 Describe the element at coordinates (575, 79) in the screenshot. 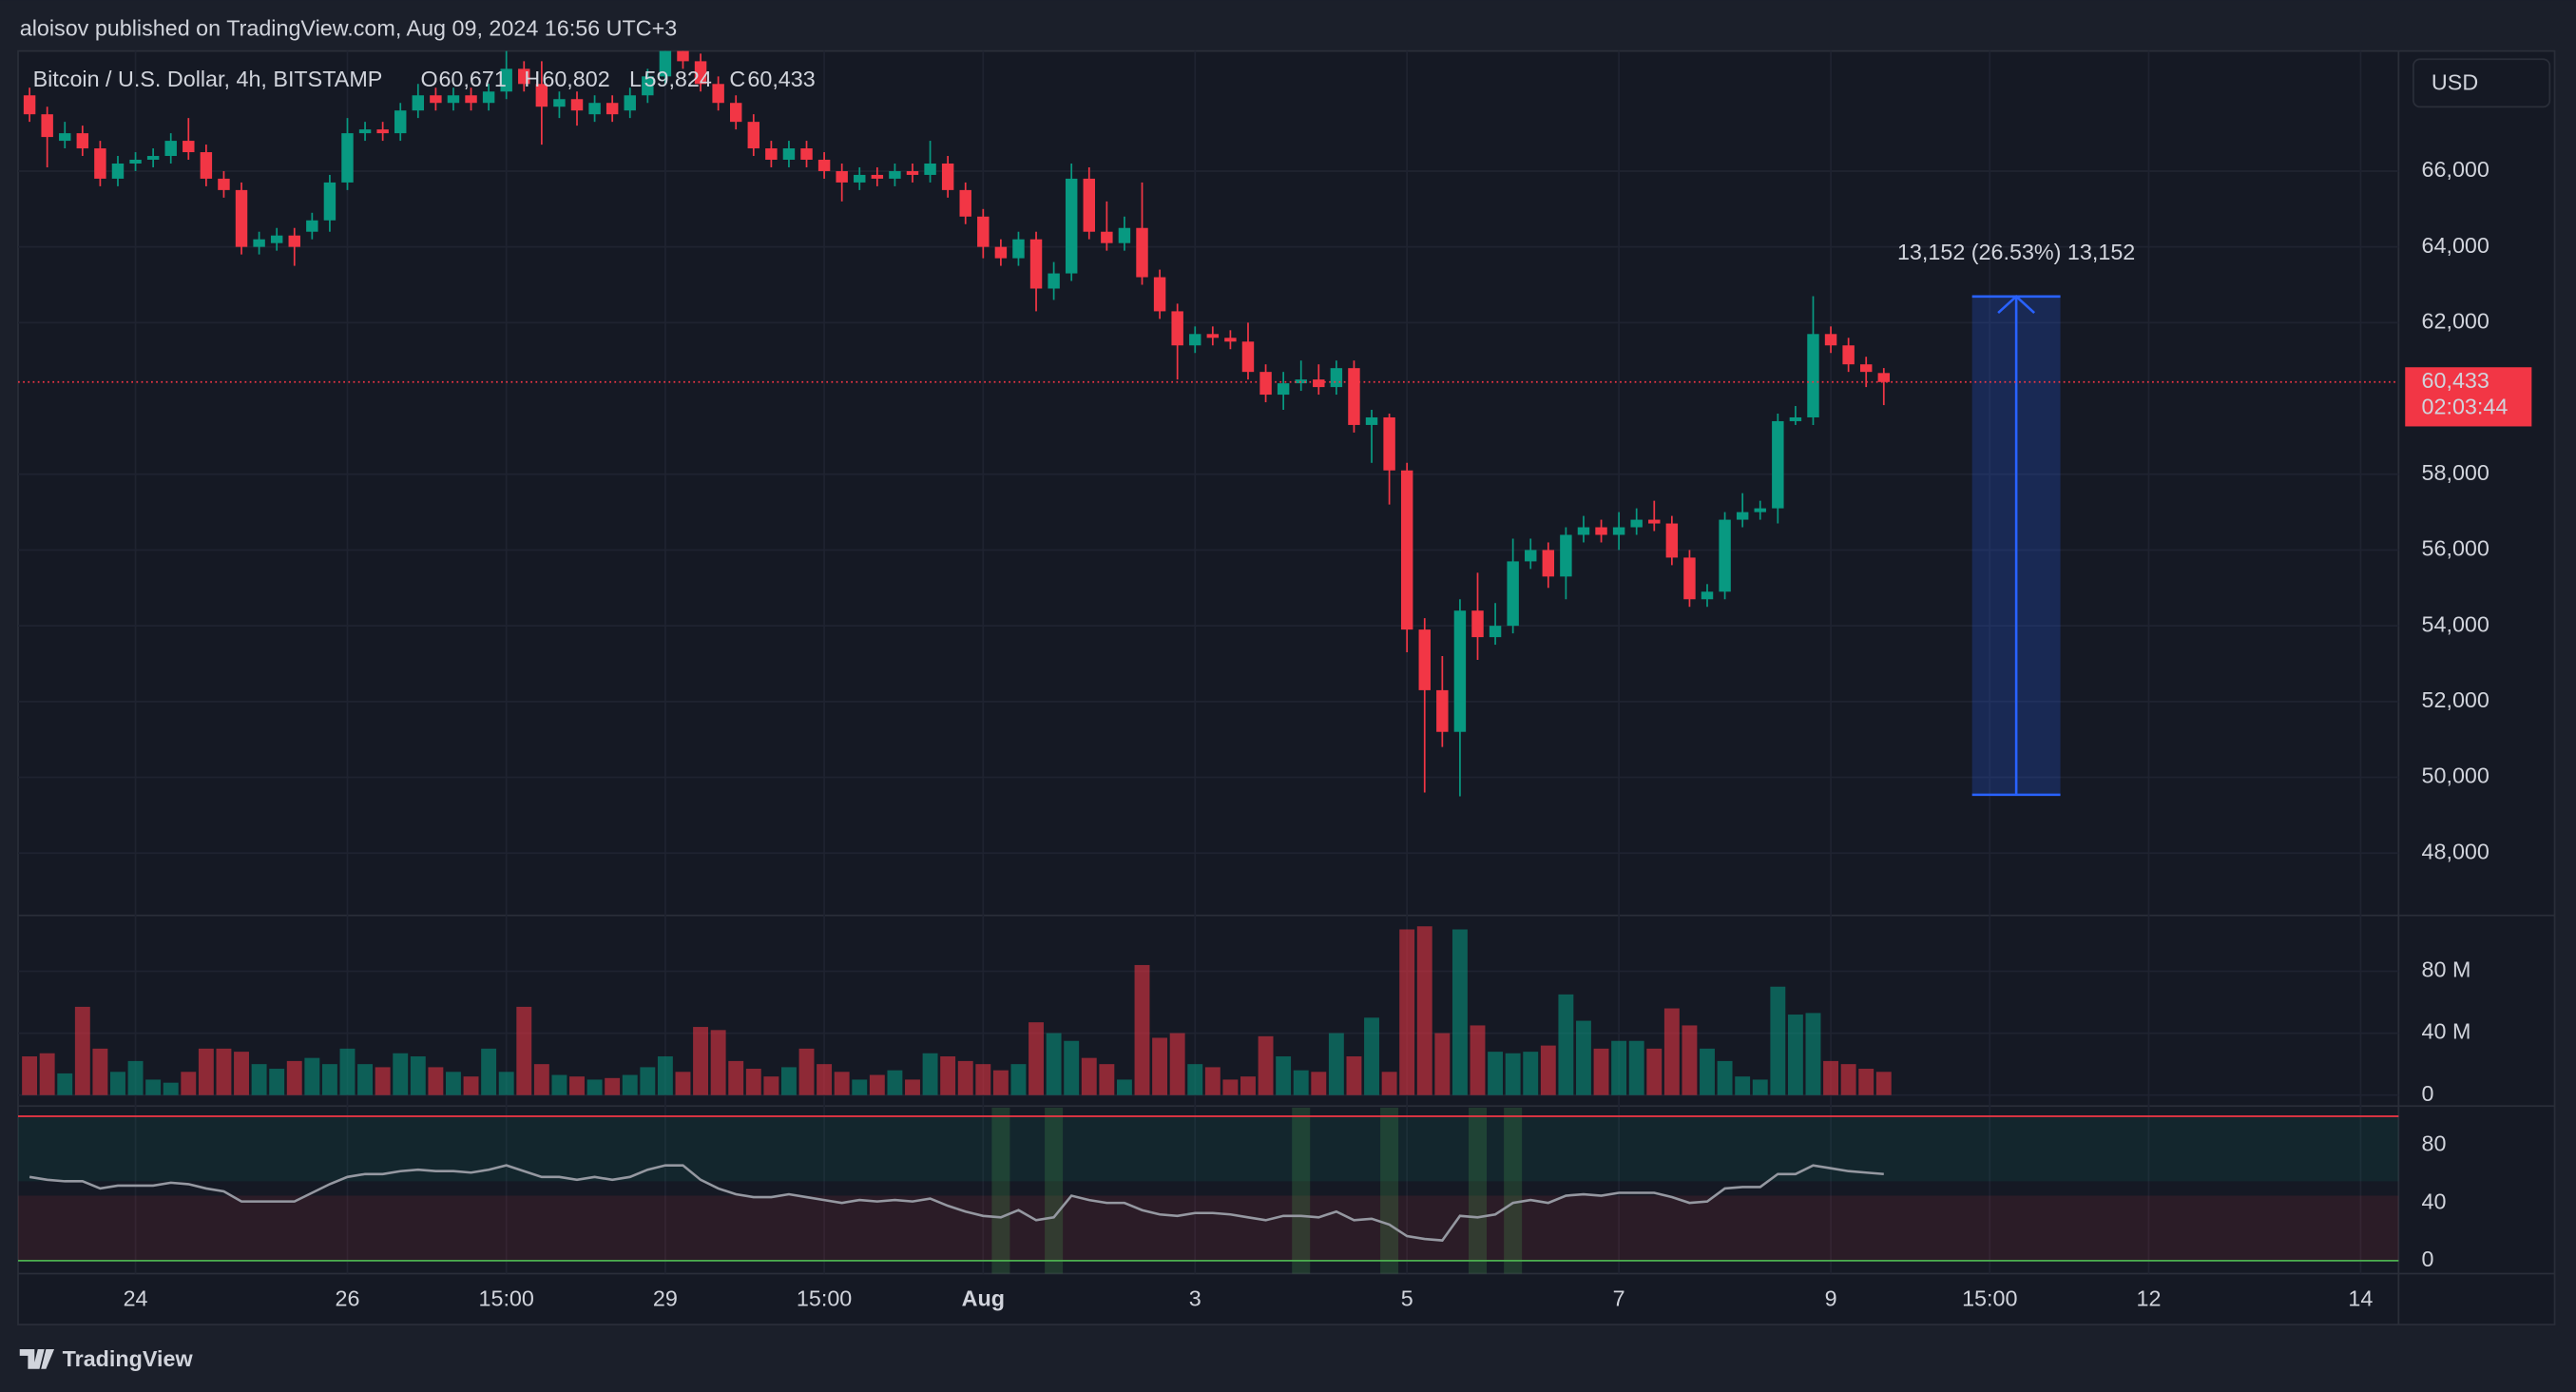

I see `legend-value: 60,802` at that location.